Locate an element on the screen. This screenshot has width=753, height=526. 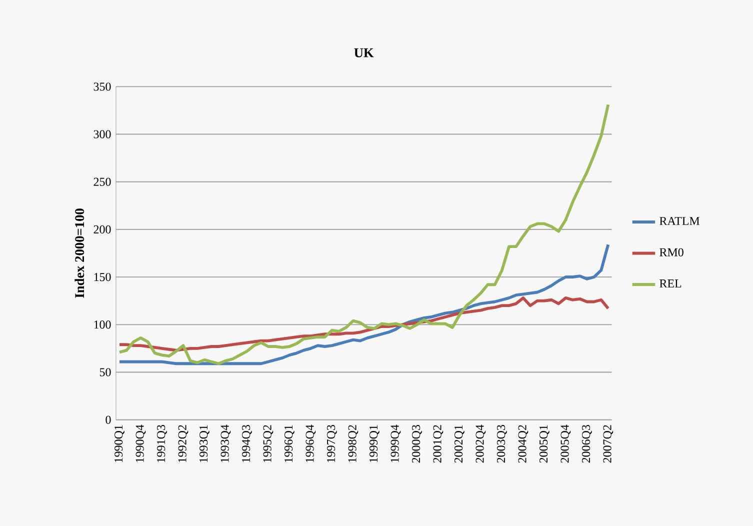
x-tick-label: 1999Q4 is located at coordinates (395, 443).